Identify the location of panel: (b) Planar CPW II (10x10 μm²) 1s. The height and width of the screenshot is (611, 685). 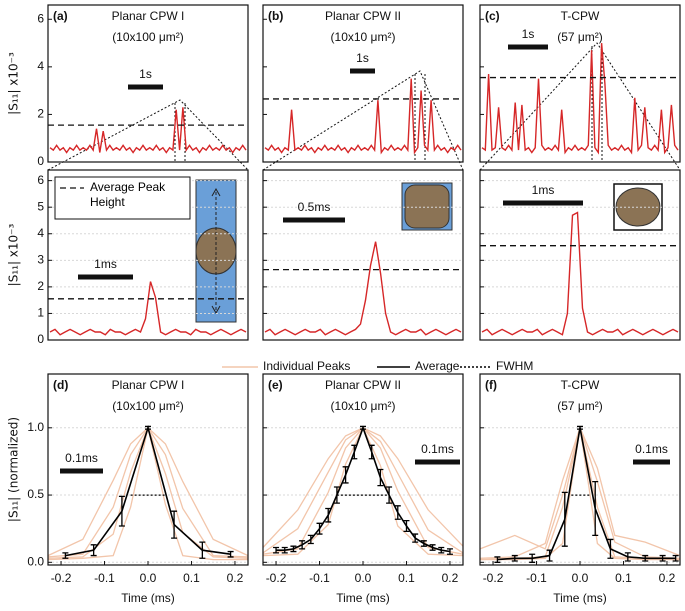
(363, 83).